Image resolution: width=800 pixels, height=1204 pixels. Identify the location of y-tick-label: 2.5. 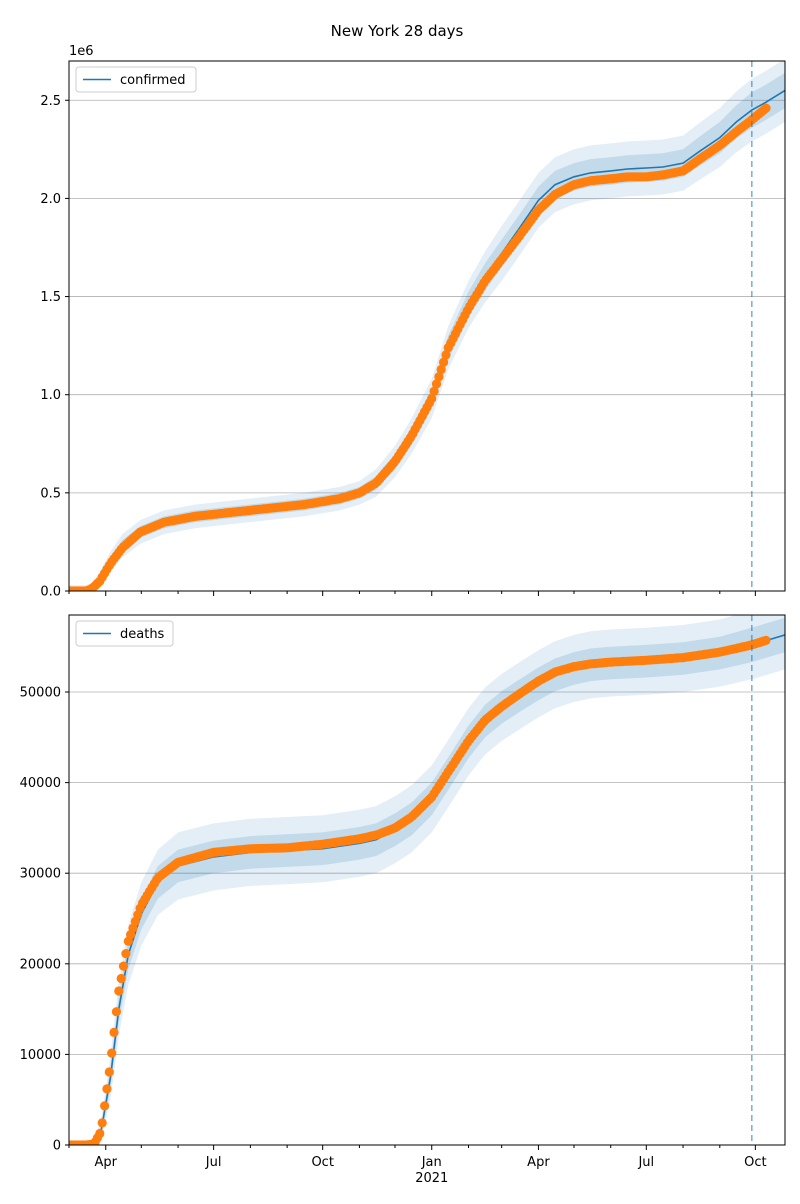
(50, 101).